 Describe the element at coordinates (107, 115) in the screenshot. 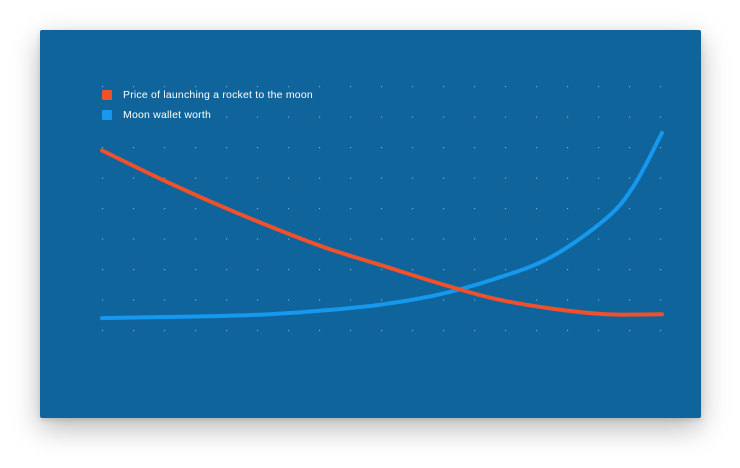

I see `legend-swatch-wallet` at that location.